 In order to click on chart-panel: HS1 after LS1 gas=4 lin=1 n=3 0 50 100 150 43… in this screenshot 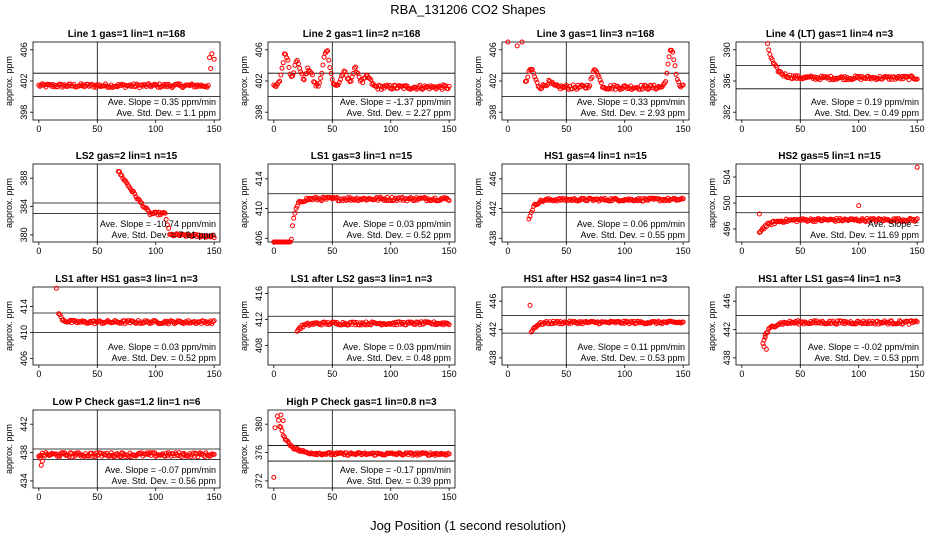, I will do `click(816, 326)`.